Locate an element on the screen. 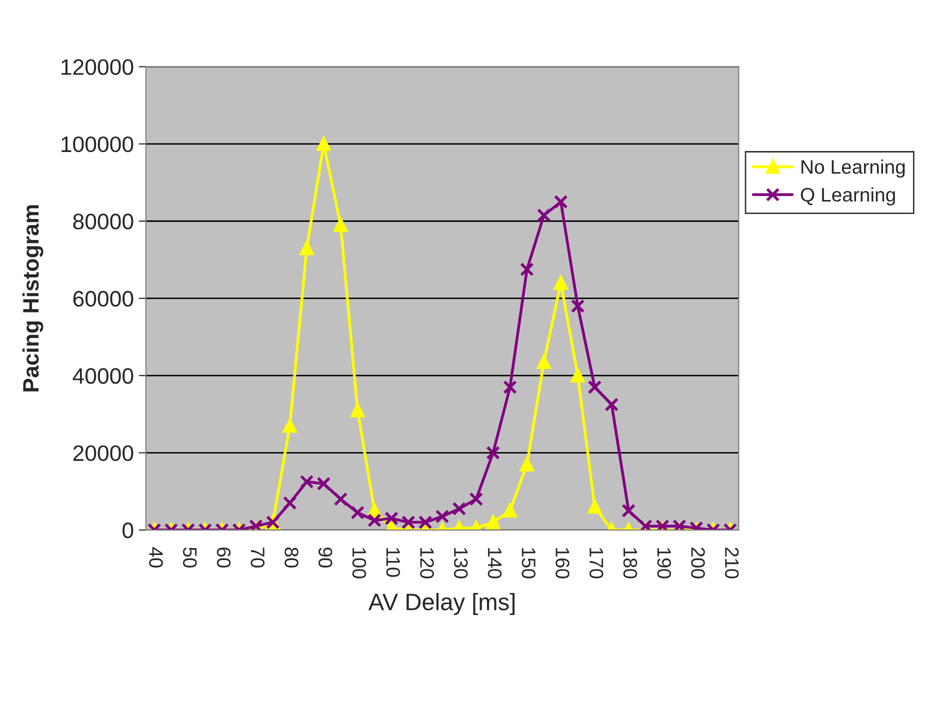 The width and height of the screenshot is (941, 702). x-tick-label: 190 is located at coordinates (664, 563).